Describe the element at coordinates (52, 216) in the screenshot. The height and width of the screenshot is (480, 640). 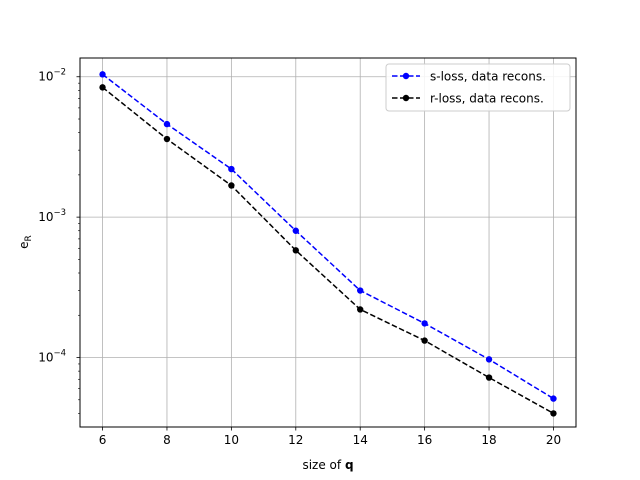
I see `y-tick-label: 10⁻³` at that location.